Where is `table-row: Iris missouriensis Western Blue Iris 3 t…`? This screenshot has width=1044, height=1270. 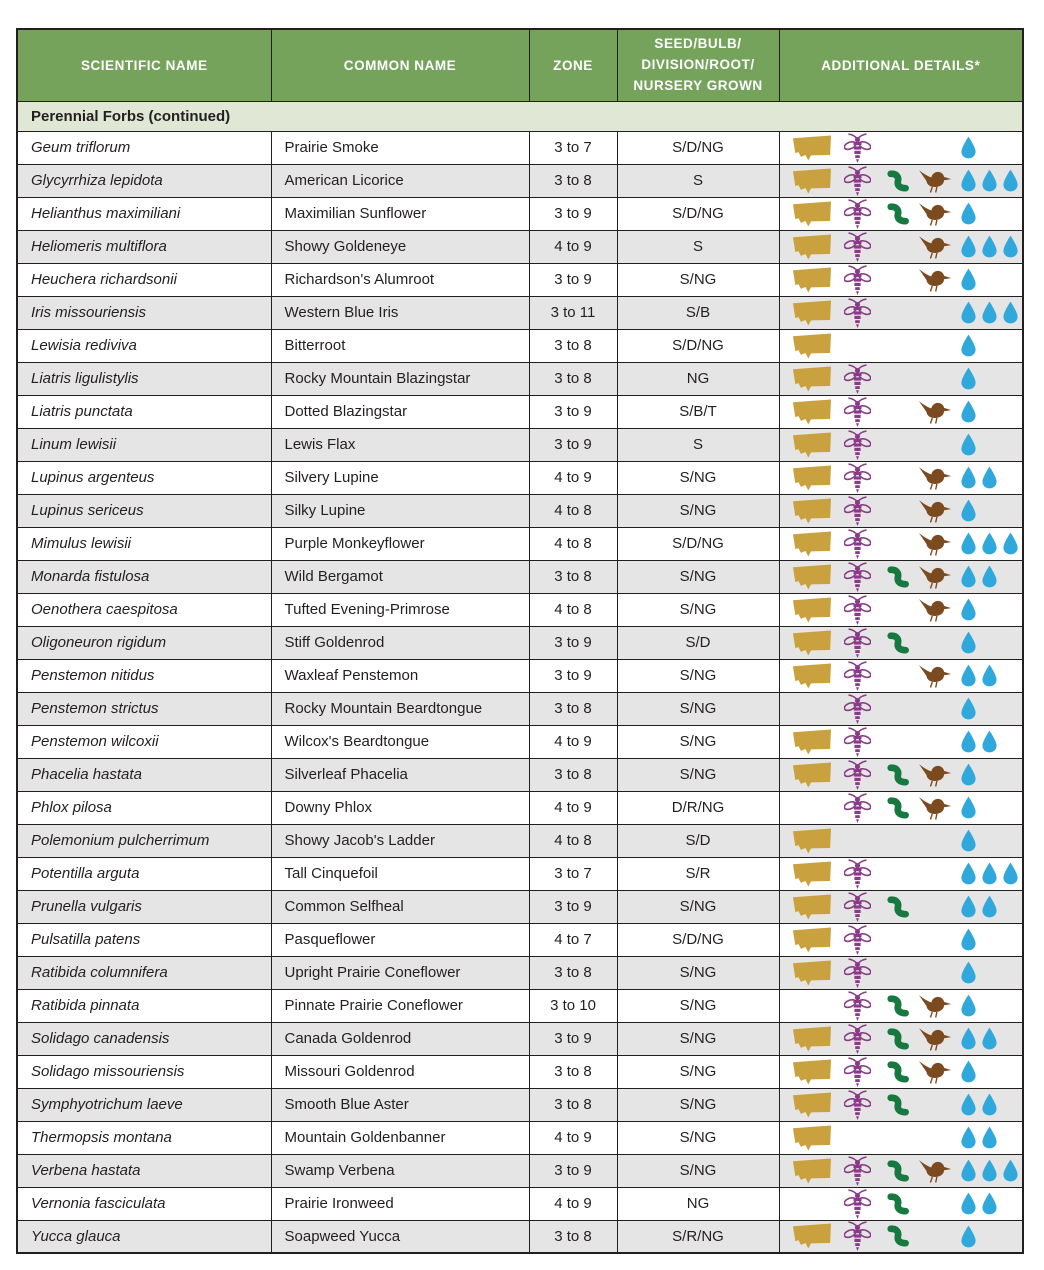 table-row: Iris missouriensis Western Blue Iris 3 t… is located at coordinates (520, 312).